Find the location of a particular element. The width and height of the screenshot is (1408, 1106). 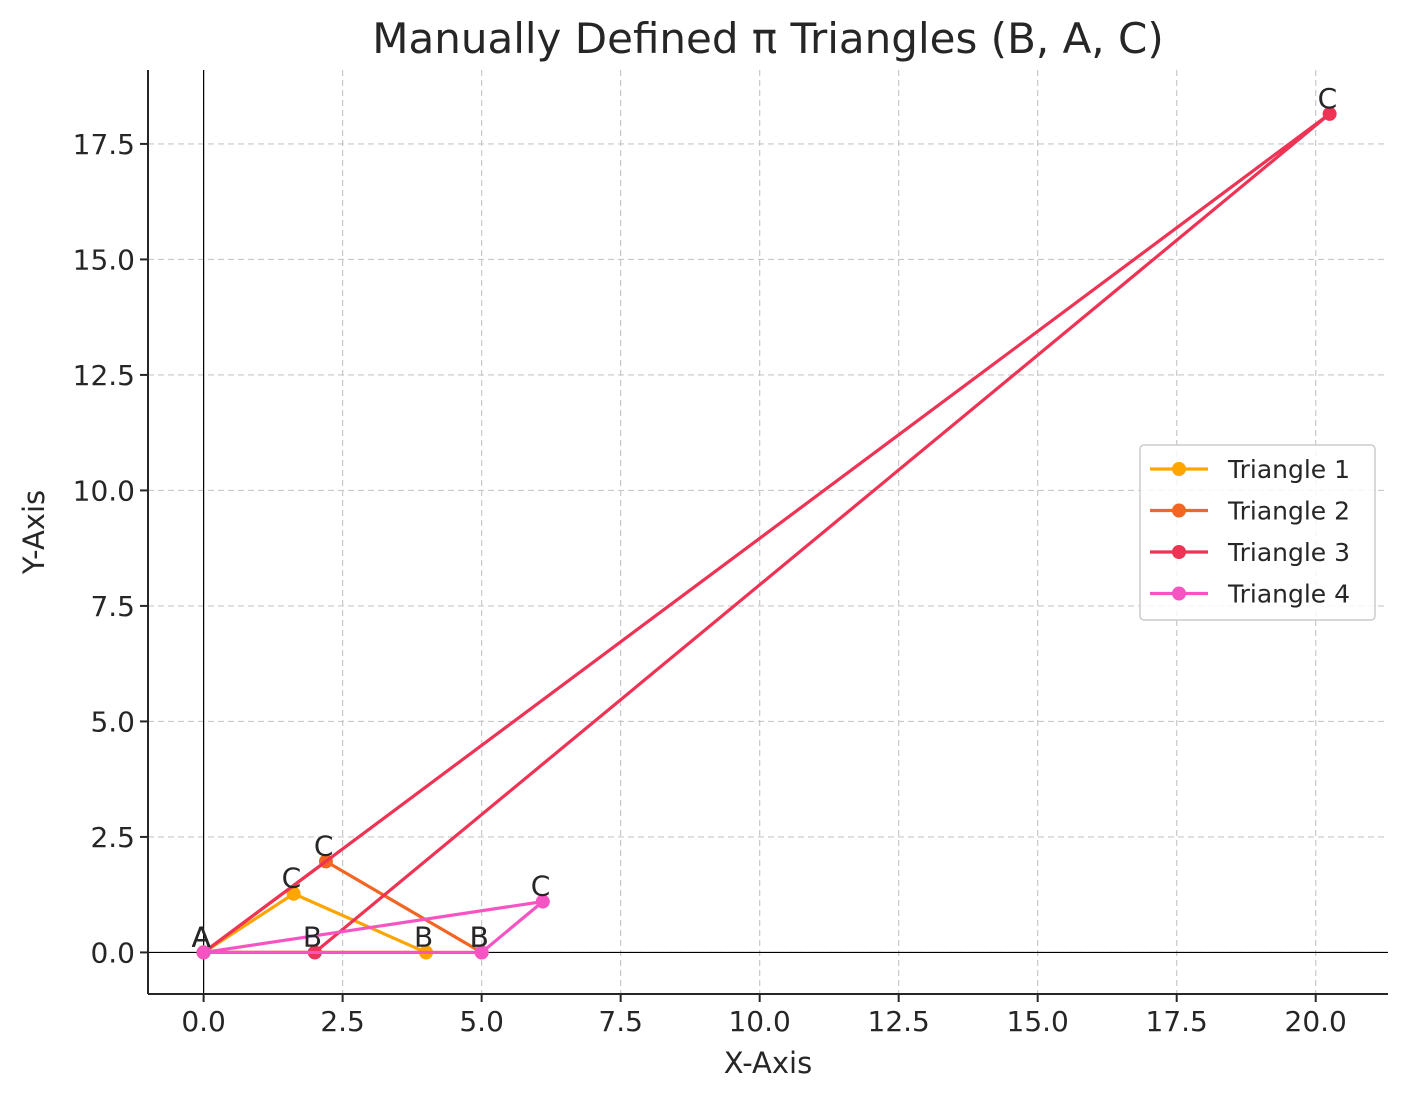

x-tick-label: 5.0 is located at coordinates (481, 1021).